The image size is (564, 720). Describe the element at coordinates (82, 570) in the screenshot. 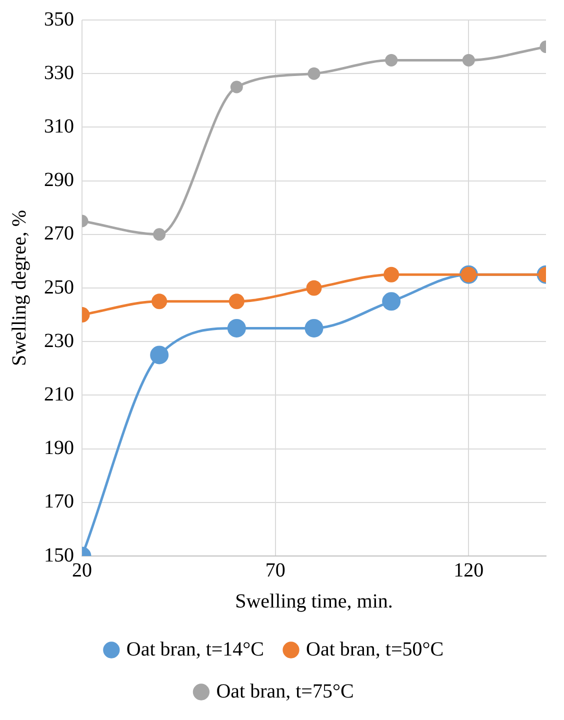

I see `x-tick-label: 20` at that location.